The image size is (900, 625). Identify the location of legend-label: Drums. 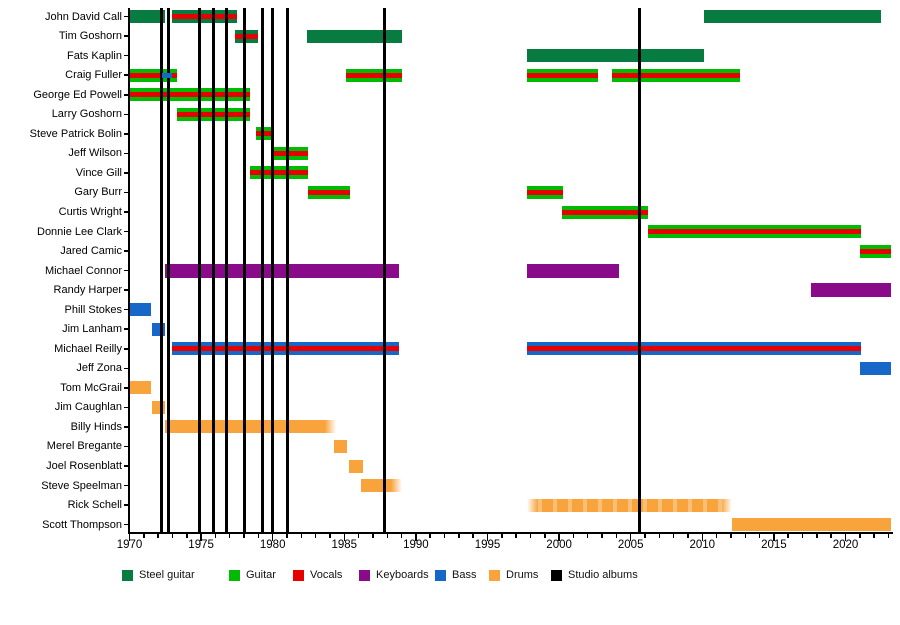
(522, 575).